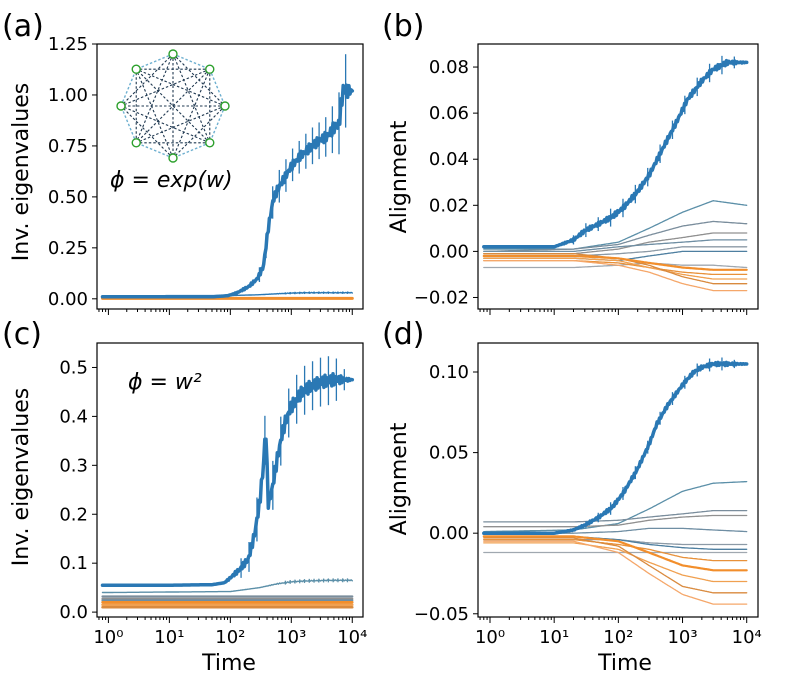  Describe the element at coordinates (227, 586) in the screenshot. I see `panel-c-series-second-eigenvalue` at that location.